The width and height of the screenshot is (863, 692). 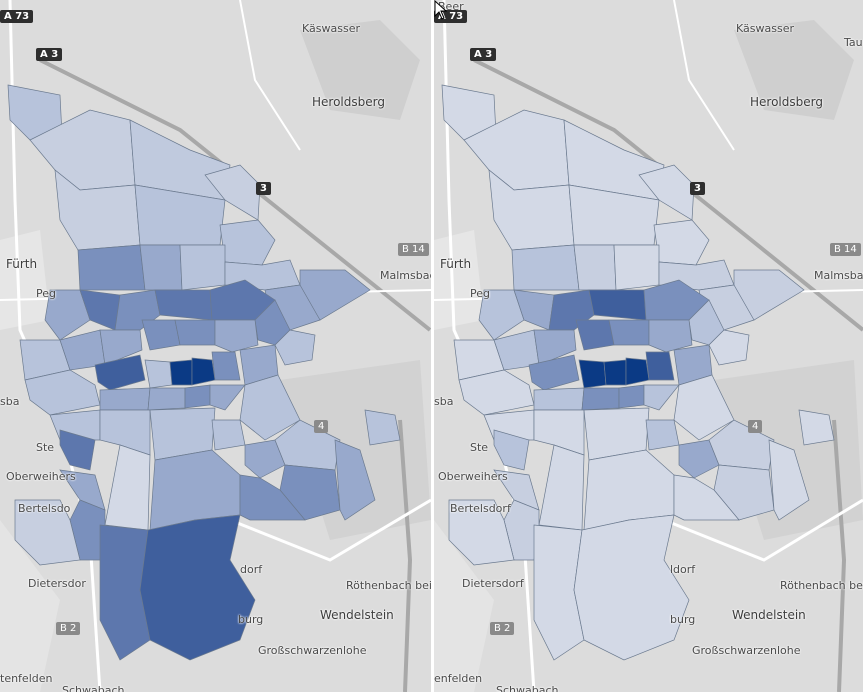 What do you see at coordinates (17, 16) in the screenshot?
I see `road-shield-a73: A 73` at bounding box center [17, 16].